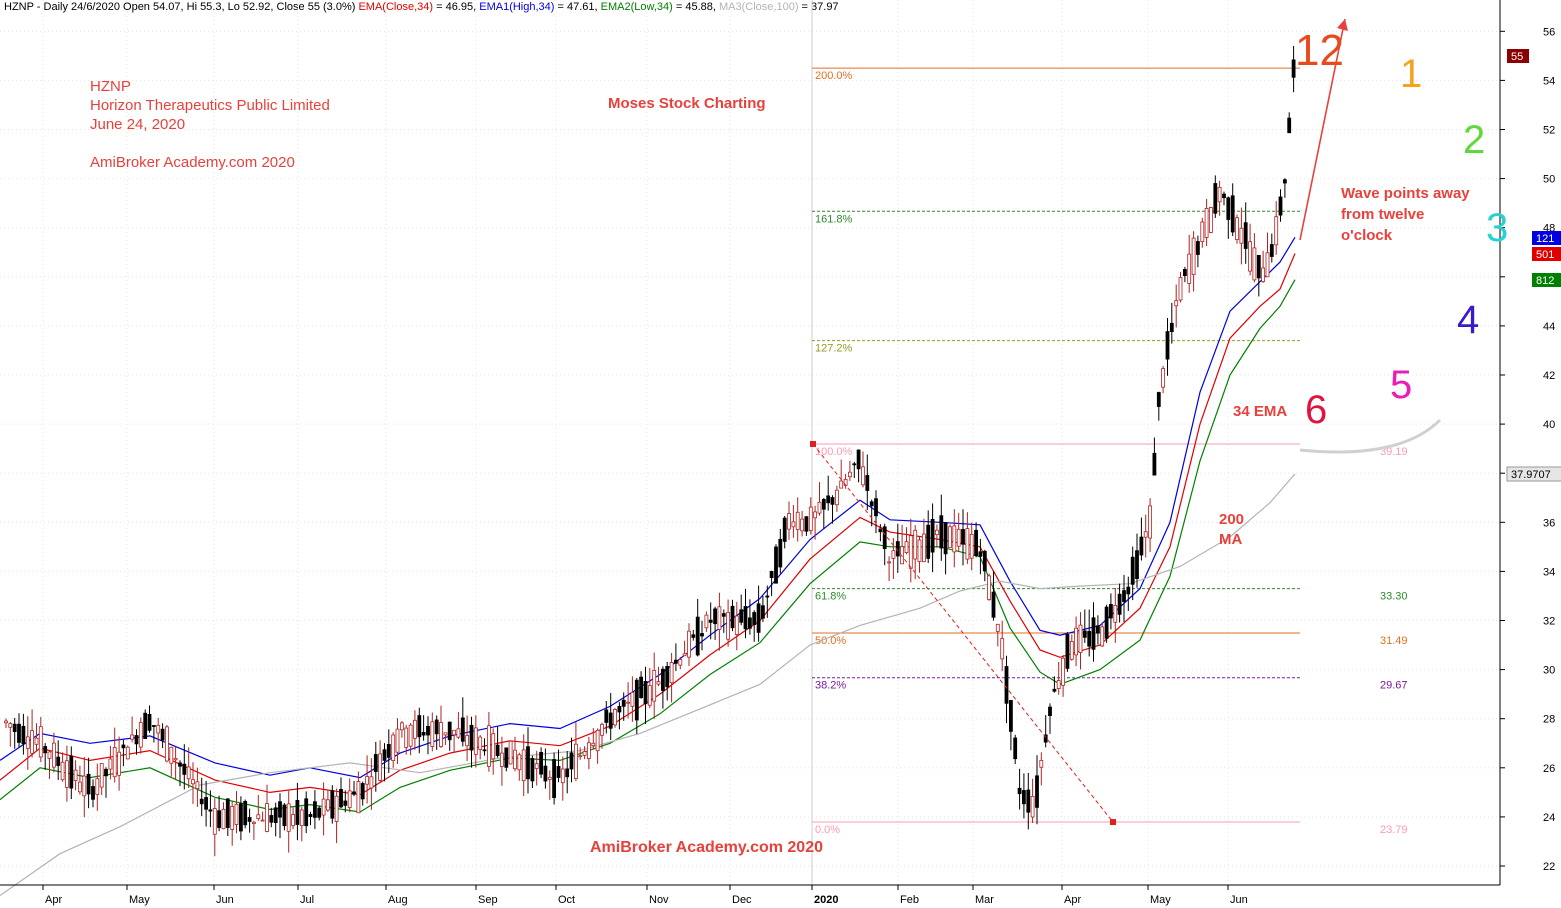 This screenshot has width=1561, height=908. What do you see at coordinates (1322, 129) in the screenshot?
I see `wave-arrow-line` at bounding box center [1322, 129].